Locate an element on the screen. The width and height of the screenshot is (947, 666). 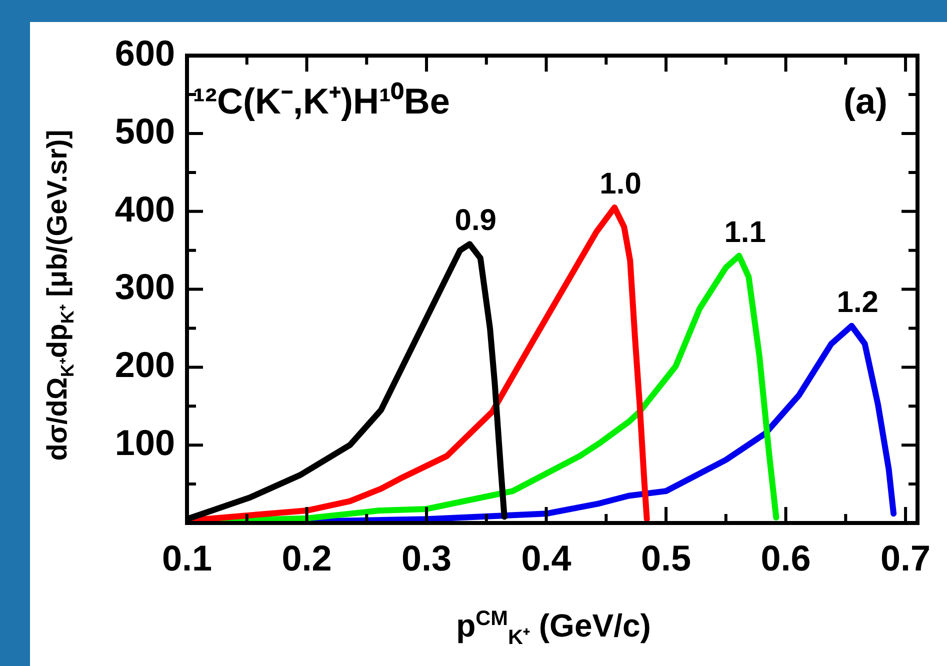
annotation: (a) is located at coordinates (866, 101).